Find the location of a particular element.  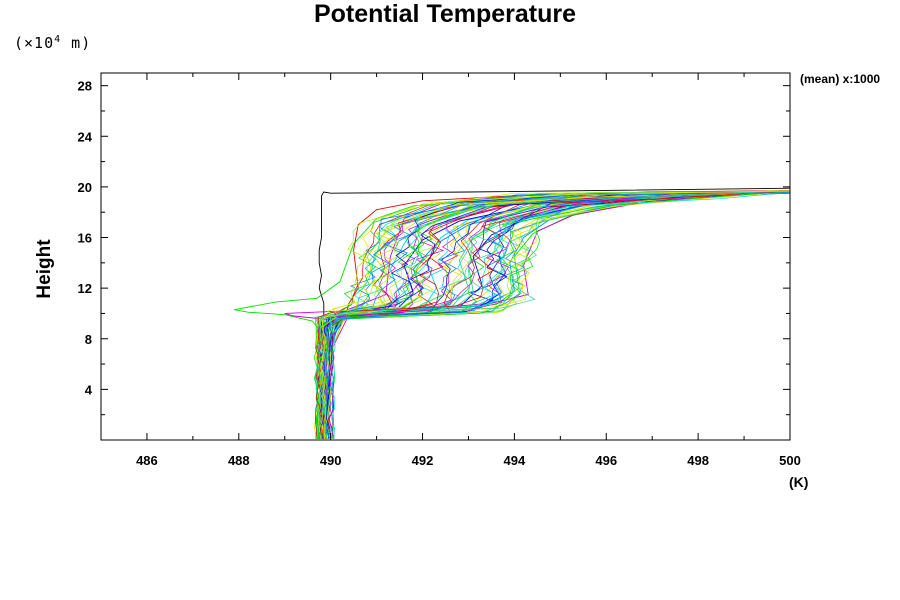

y-tick-label-4: 4 is located at coordinates (89, 389).